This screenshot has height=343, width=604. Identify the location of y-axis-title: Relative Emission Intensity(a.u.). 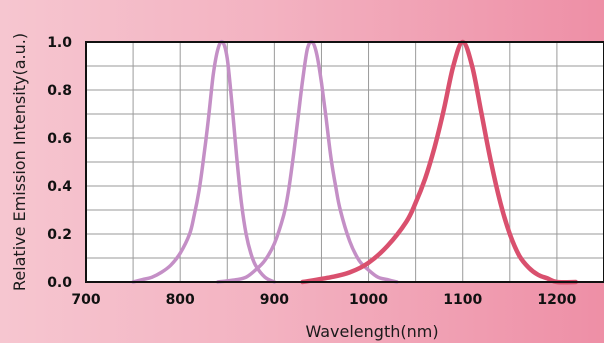
(19, 162).